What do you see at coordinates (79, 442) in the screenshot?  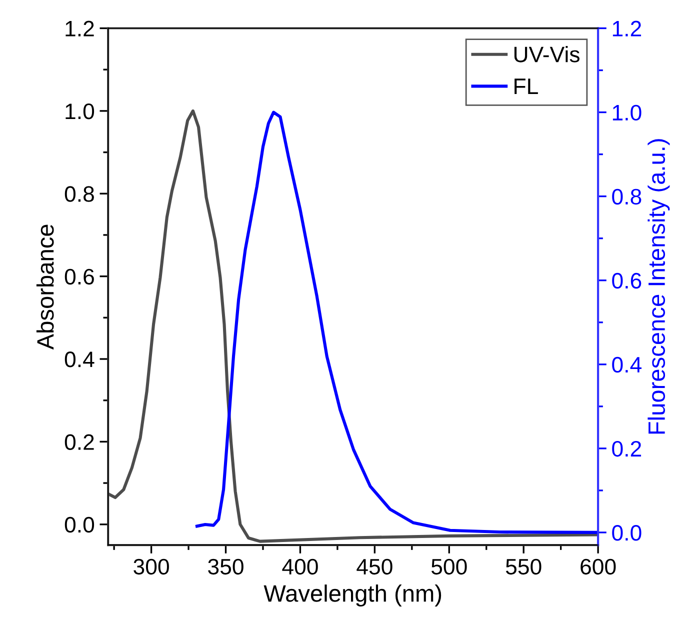 I see `y-tick-label: 0.2` at bounding box center [79, 442].